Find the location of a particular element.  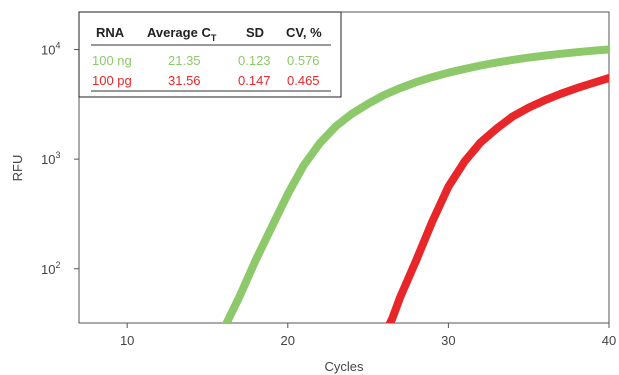

legend-header-ct-sub: T is located at coordinates (214, 38).